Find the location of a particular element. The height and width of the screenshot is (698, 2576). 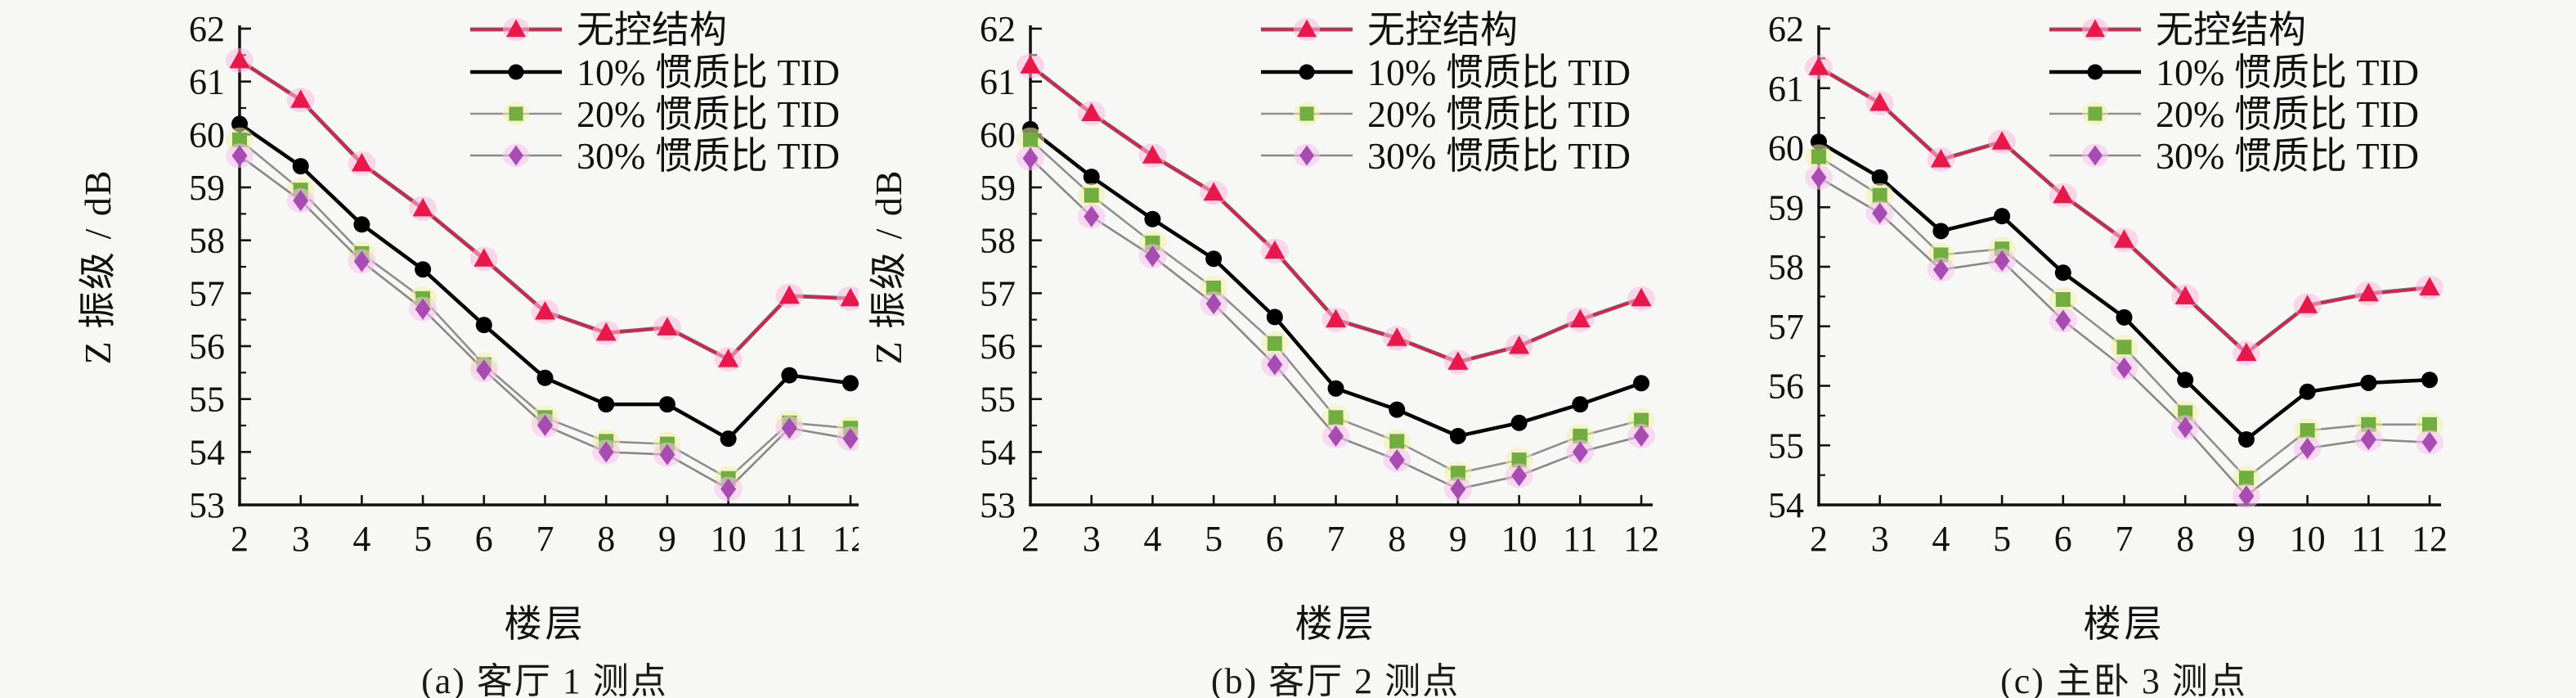

y-axis-title: Z 振级 / dB is located at coordinates (888, 266).